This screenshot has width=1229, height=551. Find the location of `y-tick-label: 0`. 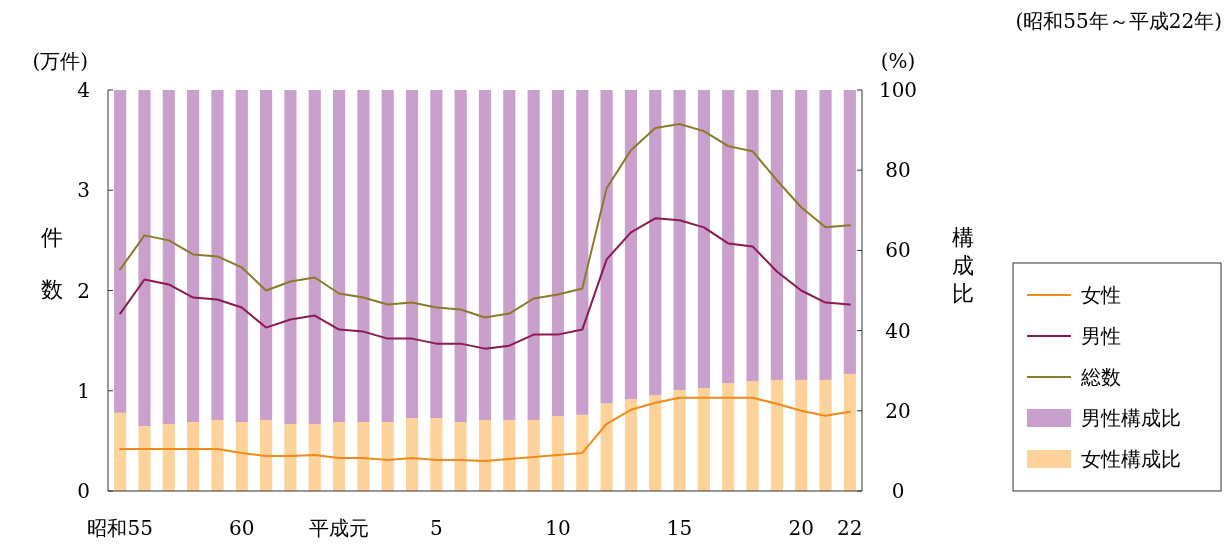

y-tick-label: 0 is located at coordinates (83, 491).